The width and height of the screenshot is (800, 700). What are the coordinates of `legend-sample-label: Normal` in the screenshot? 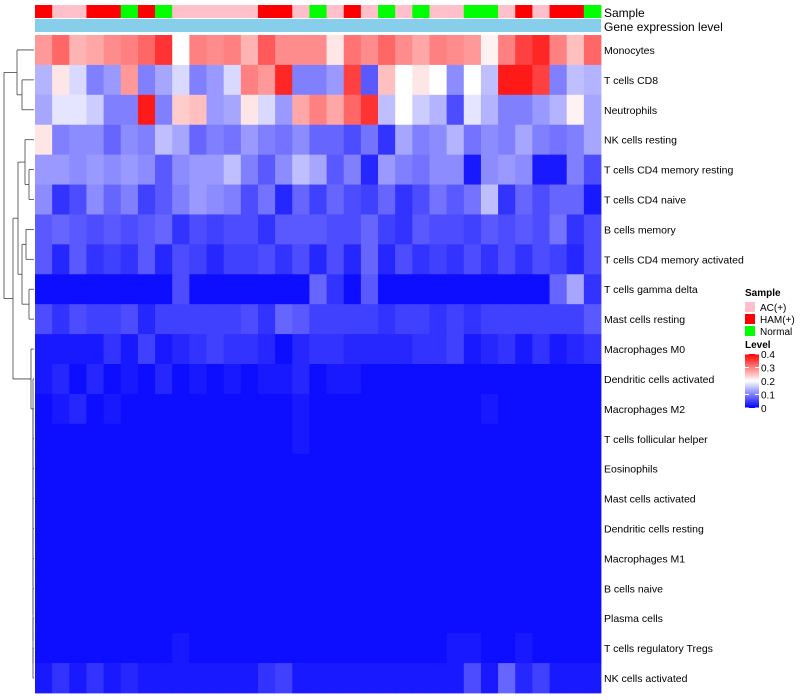 It's located at (776, 332).